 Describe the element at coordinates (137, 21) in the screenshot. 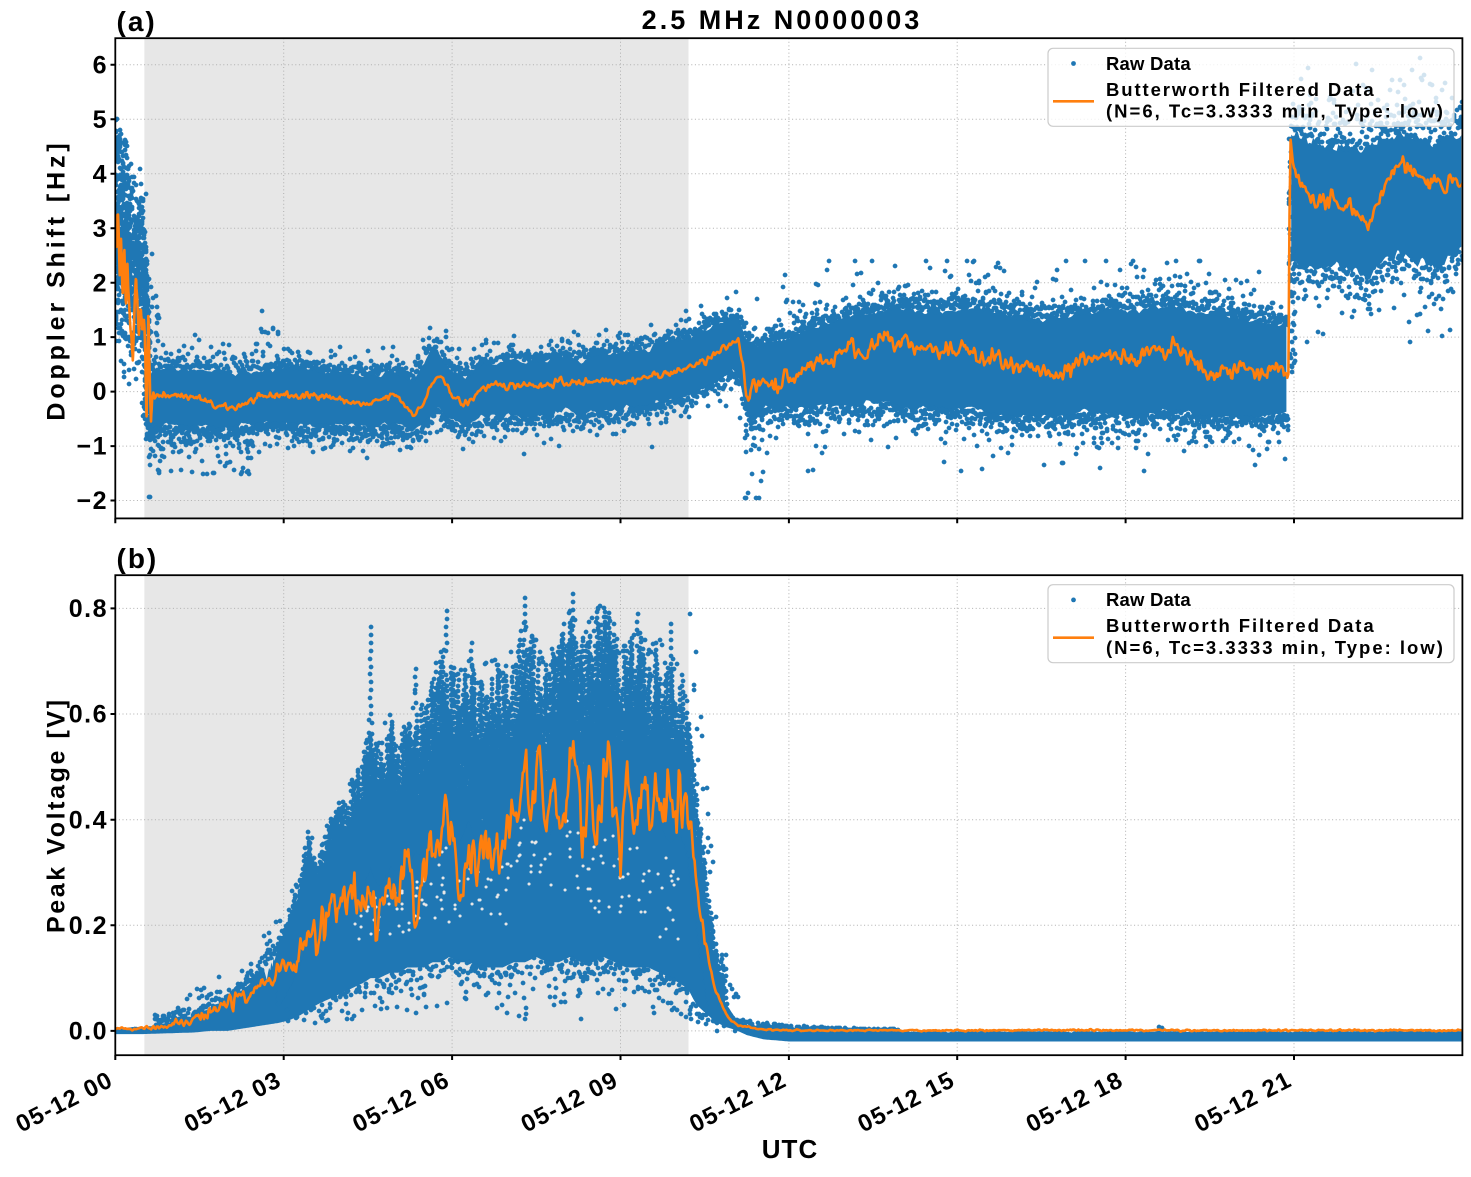

I see `svg-text: (a)` at that location.